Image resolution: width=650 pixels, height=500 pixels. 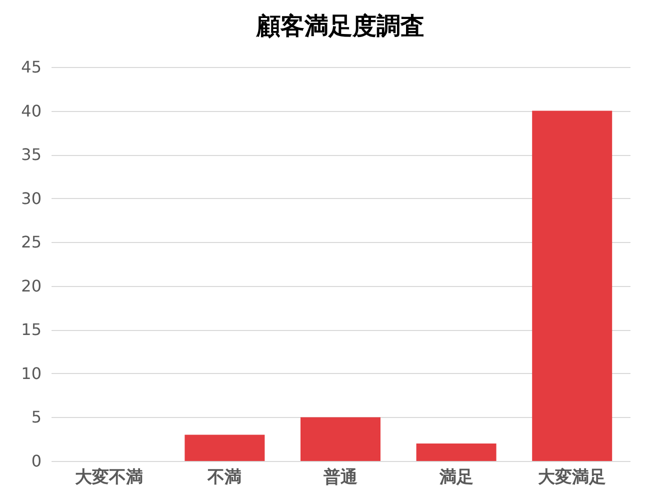 I want to click on x-tick-label: 大変満足, so click(x=572, y=478).